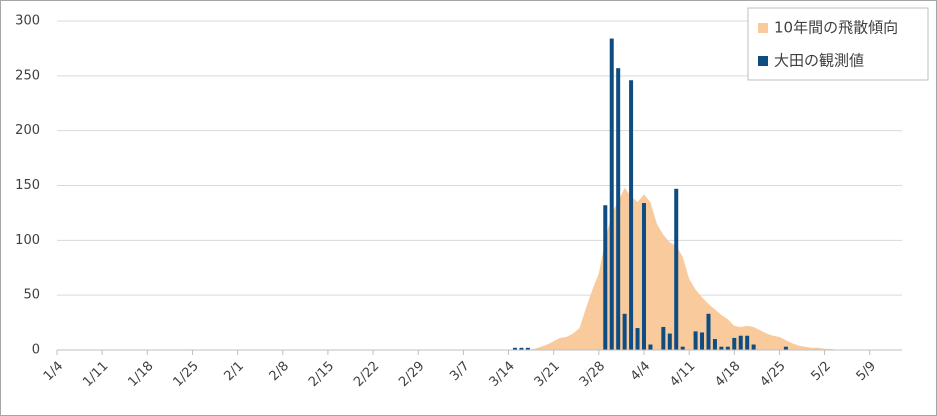 The width and height of the screenshot is (937, 416). What do you see at coordinates (27, 75) in the screenshot?
I see `y-tick-label: 250` at bounding box center [27, 75].